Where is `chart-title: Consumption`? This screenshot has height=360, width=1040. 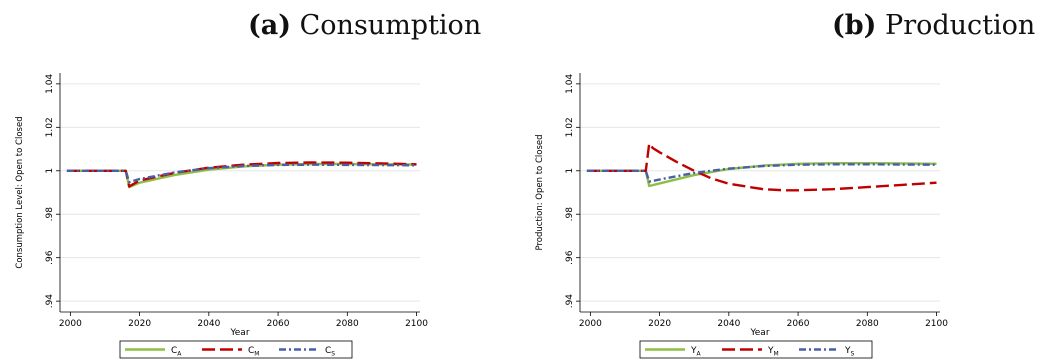 chart-title: Consumption is located at coordinates (390, 25).